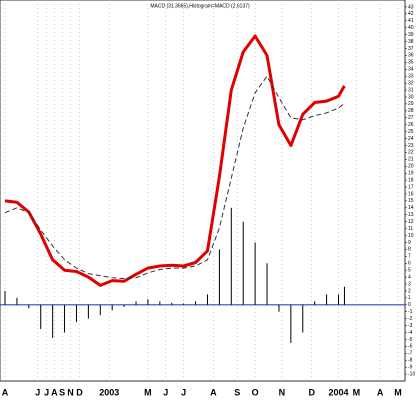 The height and width of the screenshot is (400, 420). I want to click on y-tick-label: -10, so click(411, 374).